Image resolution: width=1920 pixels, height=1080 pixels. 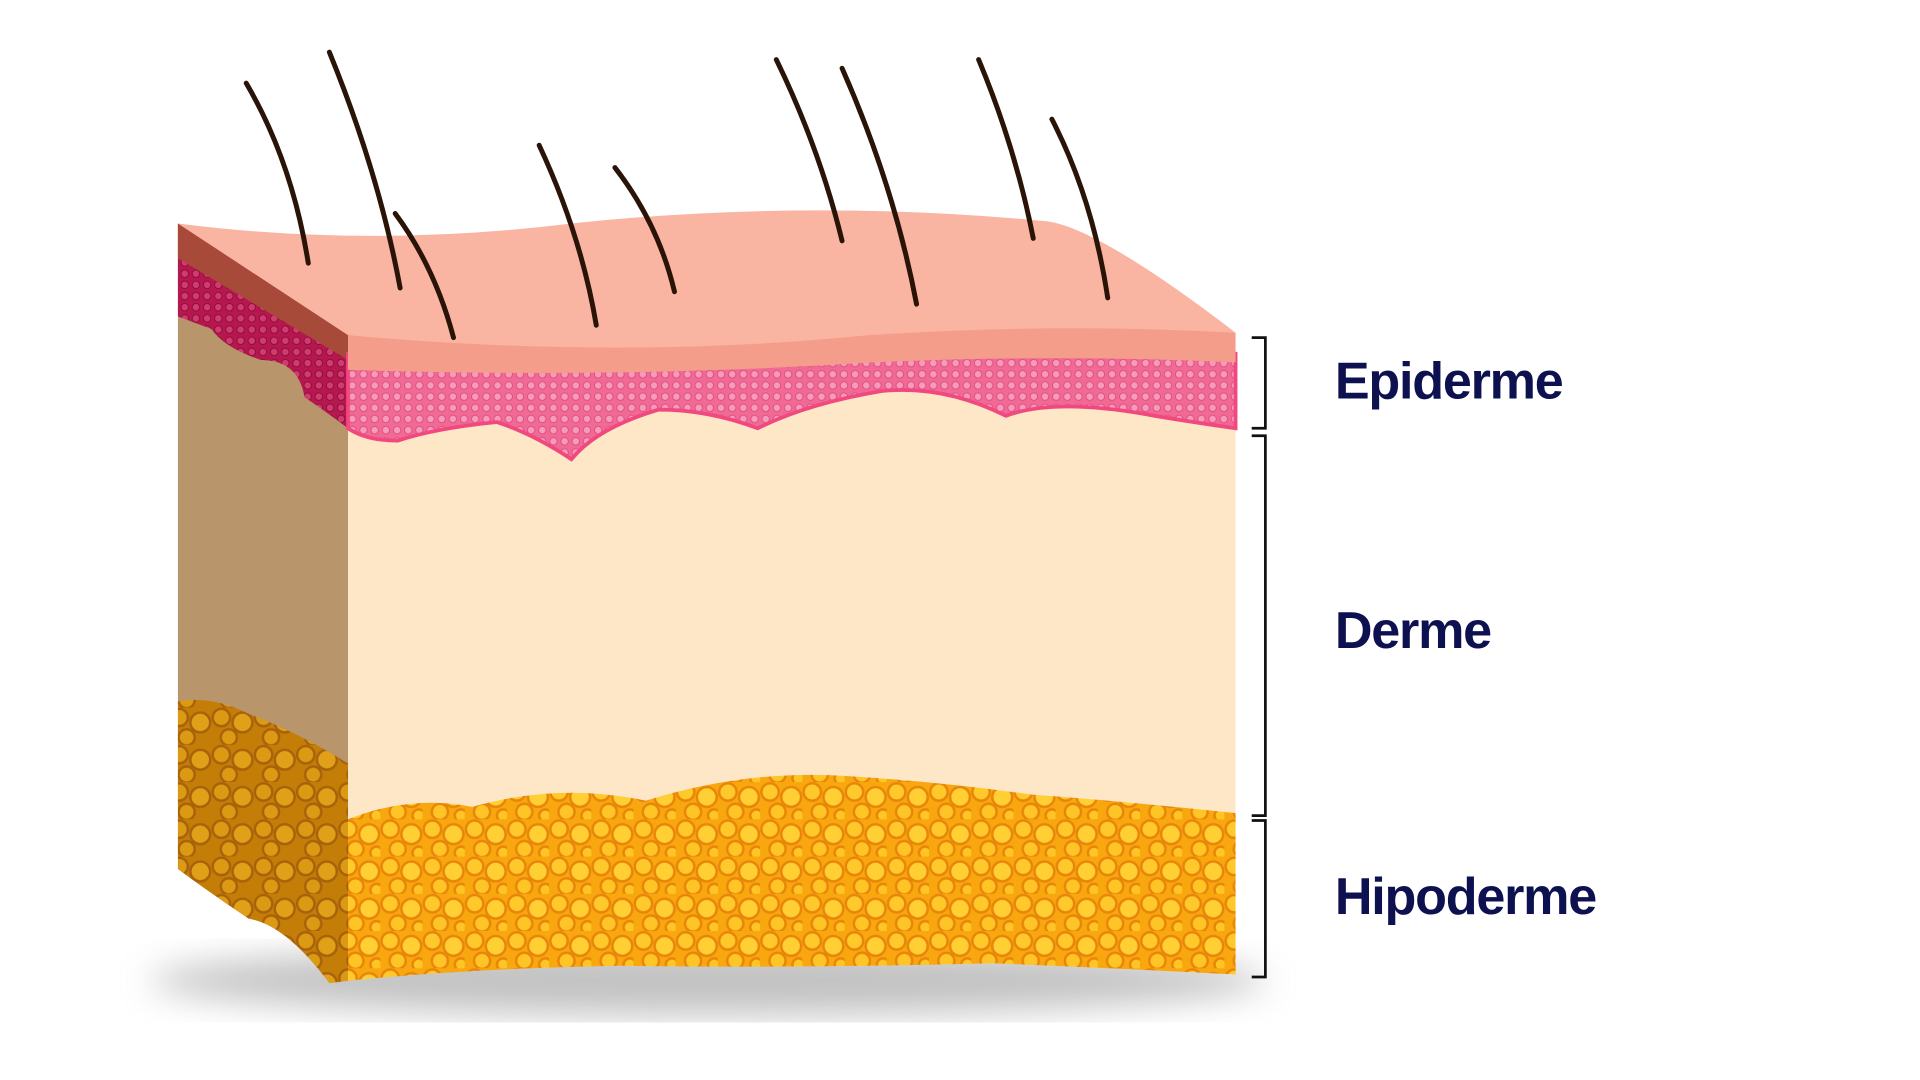 What do you see at coordinates (1413, 631) in the screenshot?
I see `layer-label: Derme` at bounding box center [1413, 631].